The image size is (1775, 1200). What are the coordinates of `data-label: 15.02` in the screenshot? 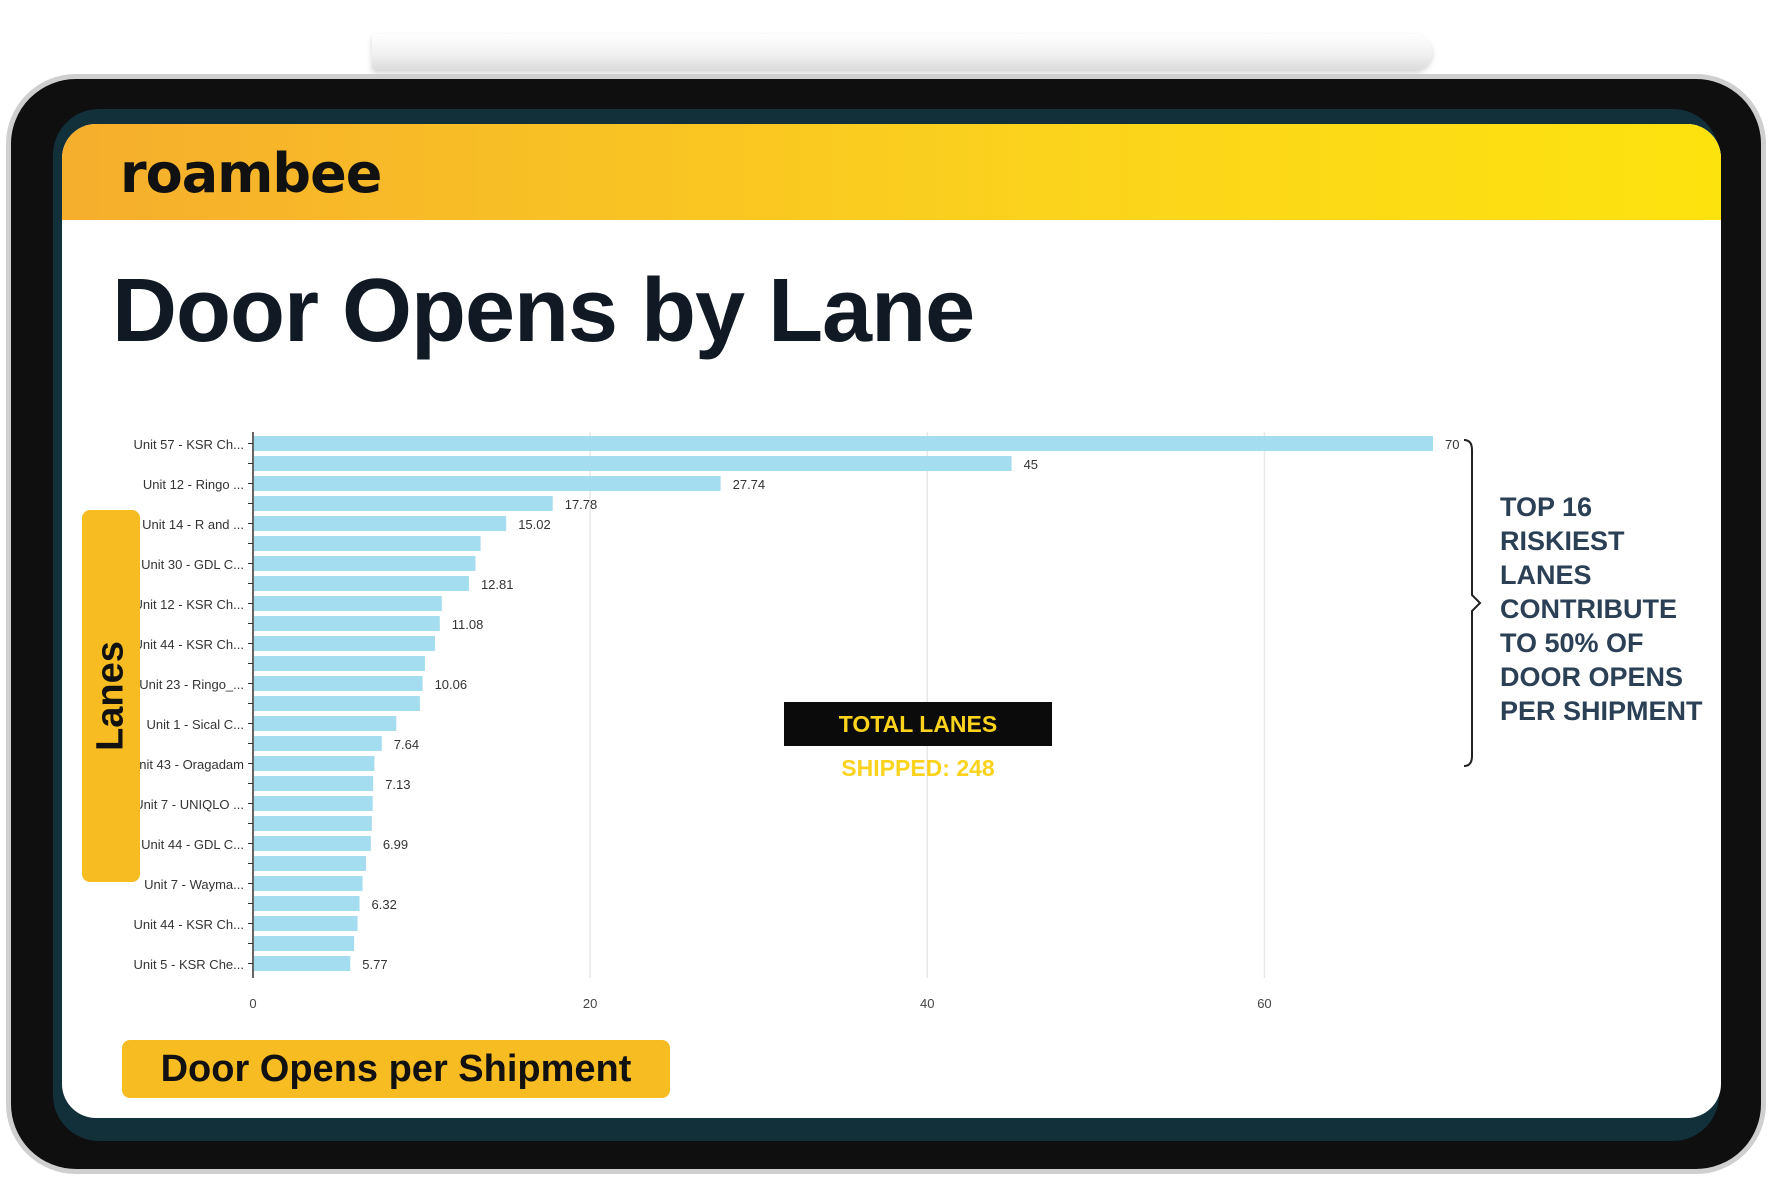 It's located at (534, 524).